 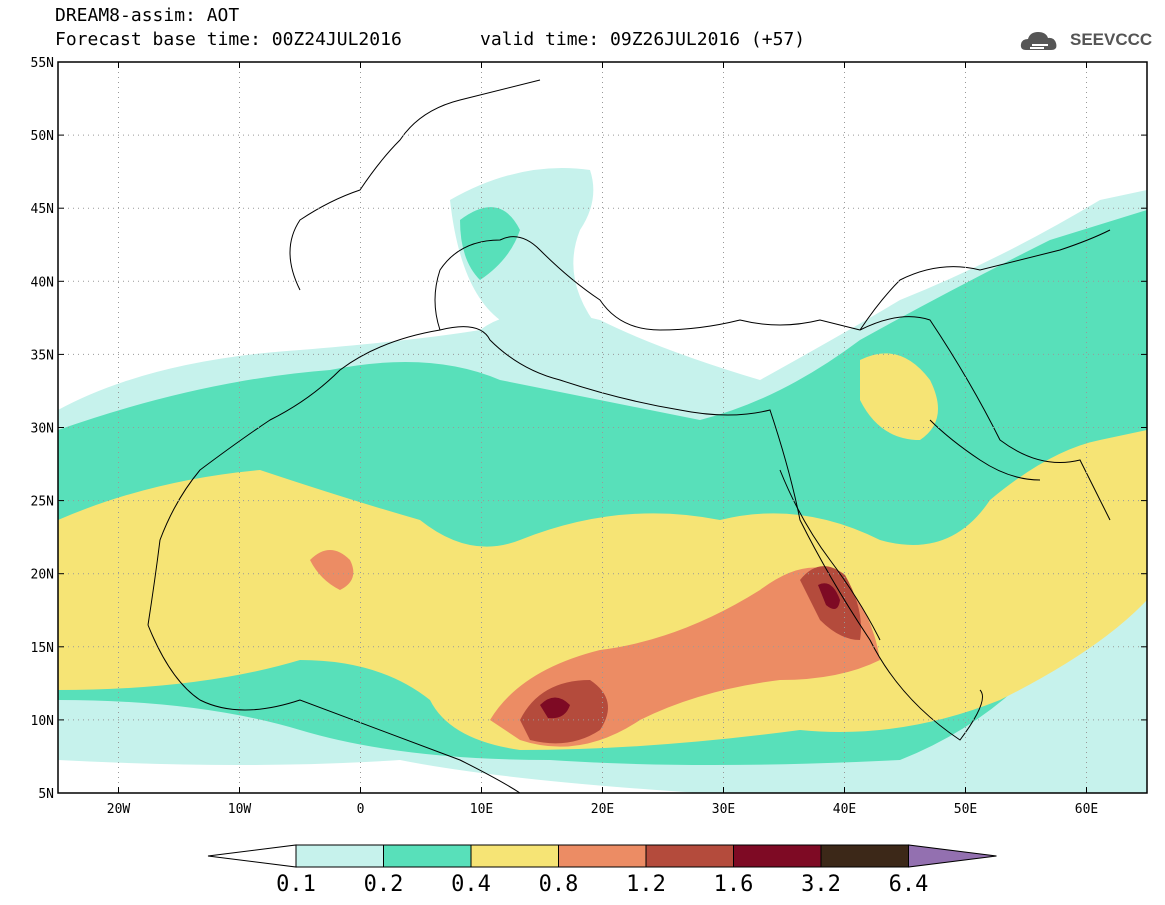 I want to click on map-title: DREAM8-assim: AOT, so click(x=147, y=15).